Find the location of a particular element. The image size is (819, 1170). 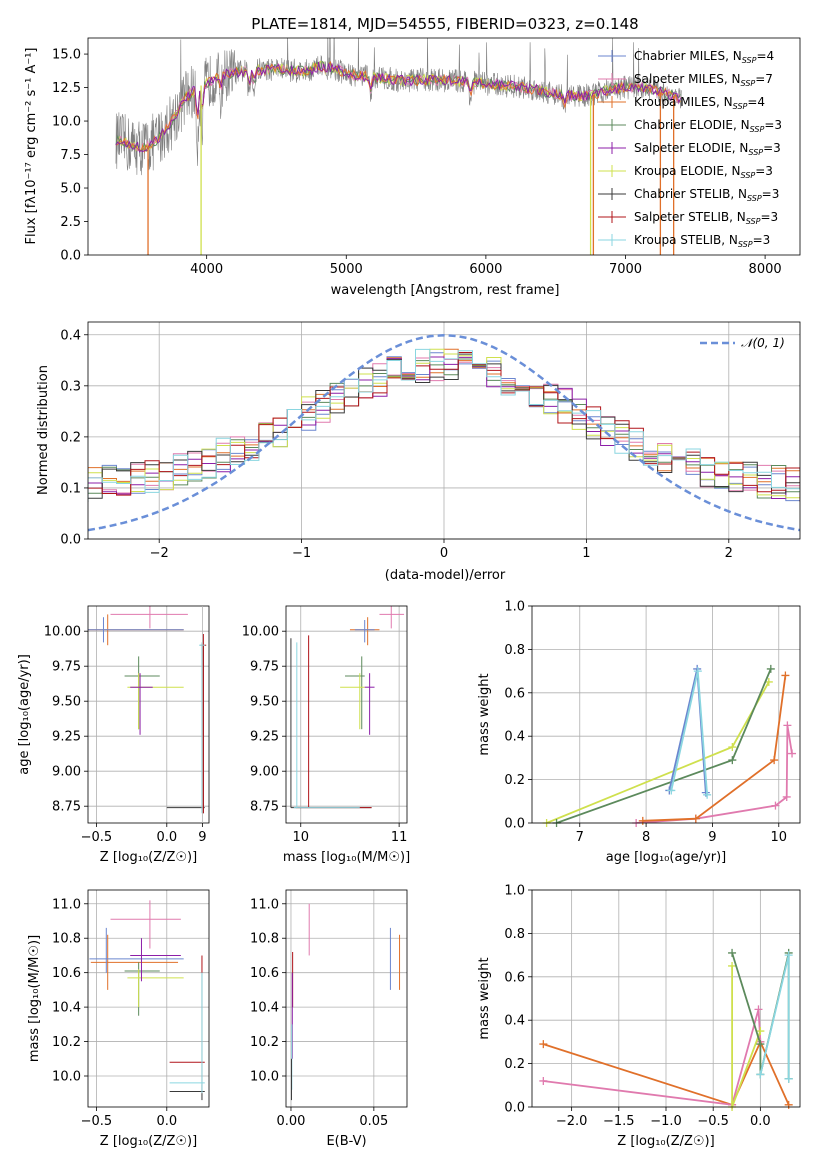

legend-label-salpeter_miles: Salpeter MILES, NSSP=7 is located at coordinates (703, 80).